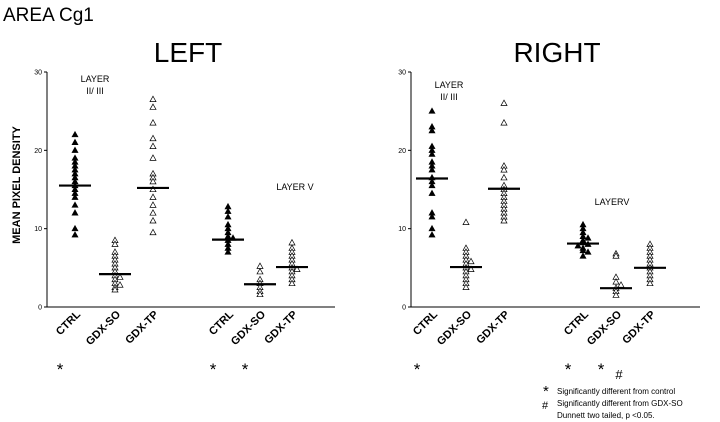  I want to click on layer-label: LAYERV, so click(612, 202).